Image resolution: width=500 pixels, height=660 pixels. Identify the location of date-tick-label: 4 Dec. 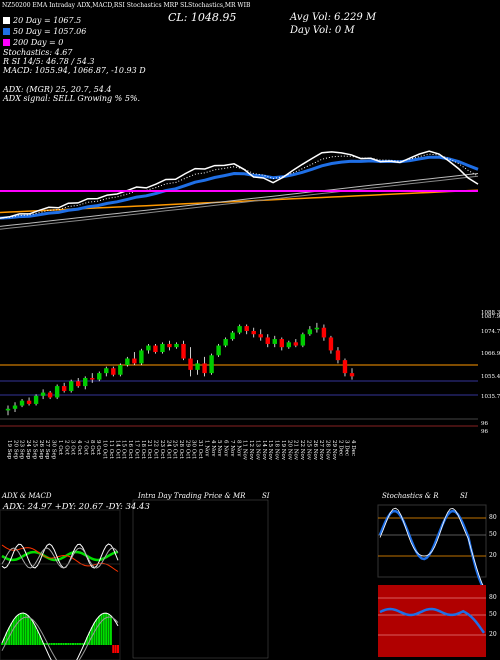
(353, 448).